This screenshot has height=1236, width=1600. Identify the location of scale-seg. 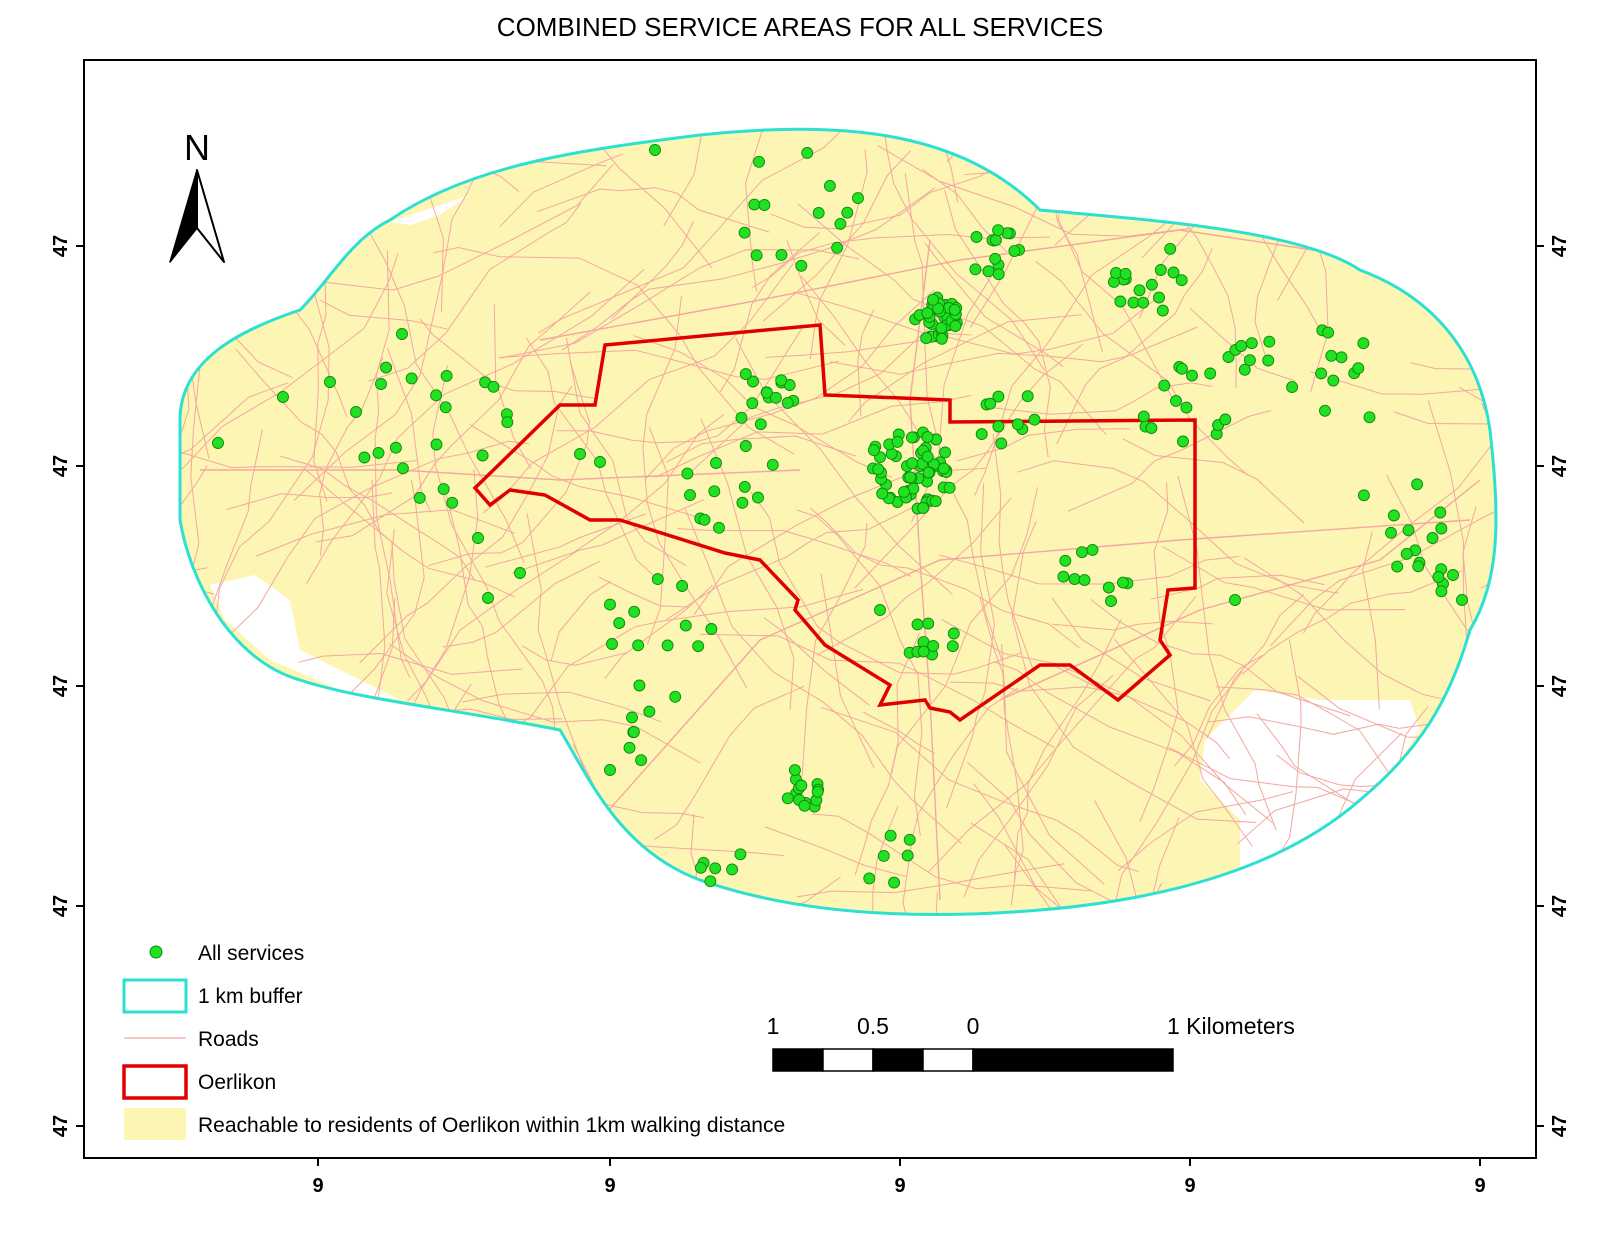
(1073, 1060).